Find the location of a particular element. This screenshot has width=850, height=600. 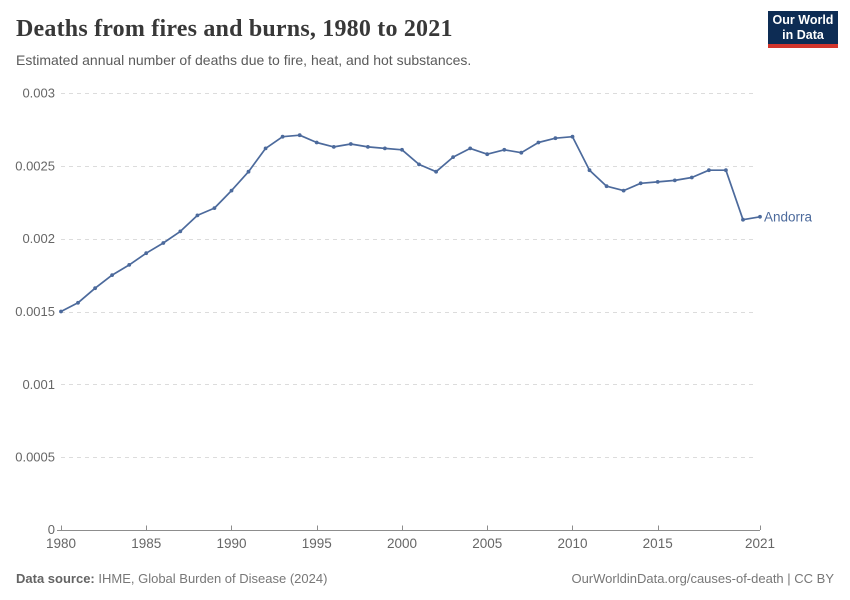

y-tick-label: 0 is located at coordinates (51, 529).